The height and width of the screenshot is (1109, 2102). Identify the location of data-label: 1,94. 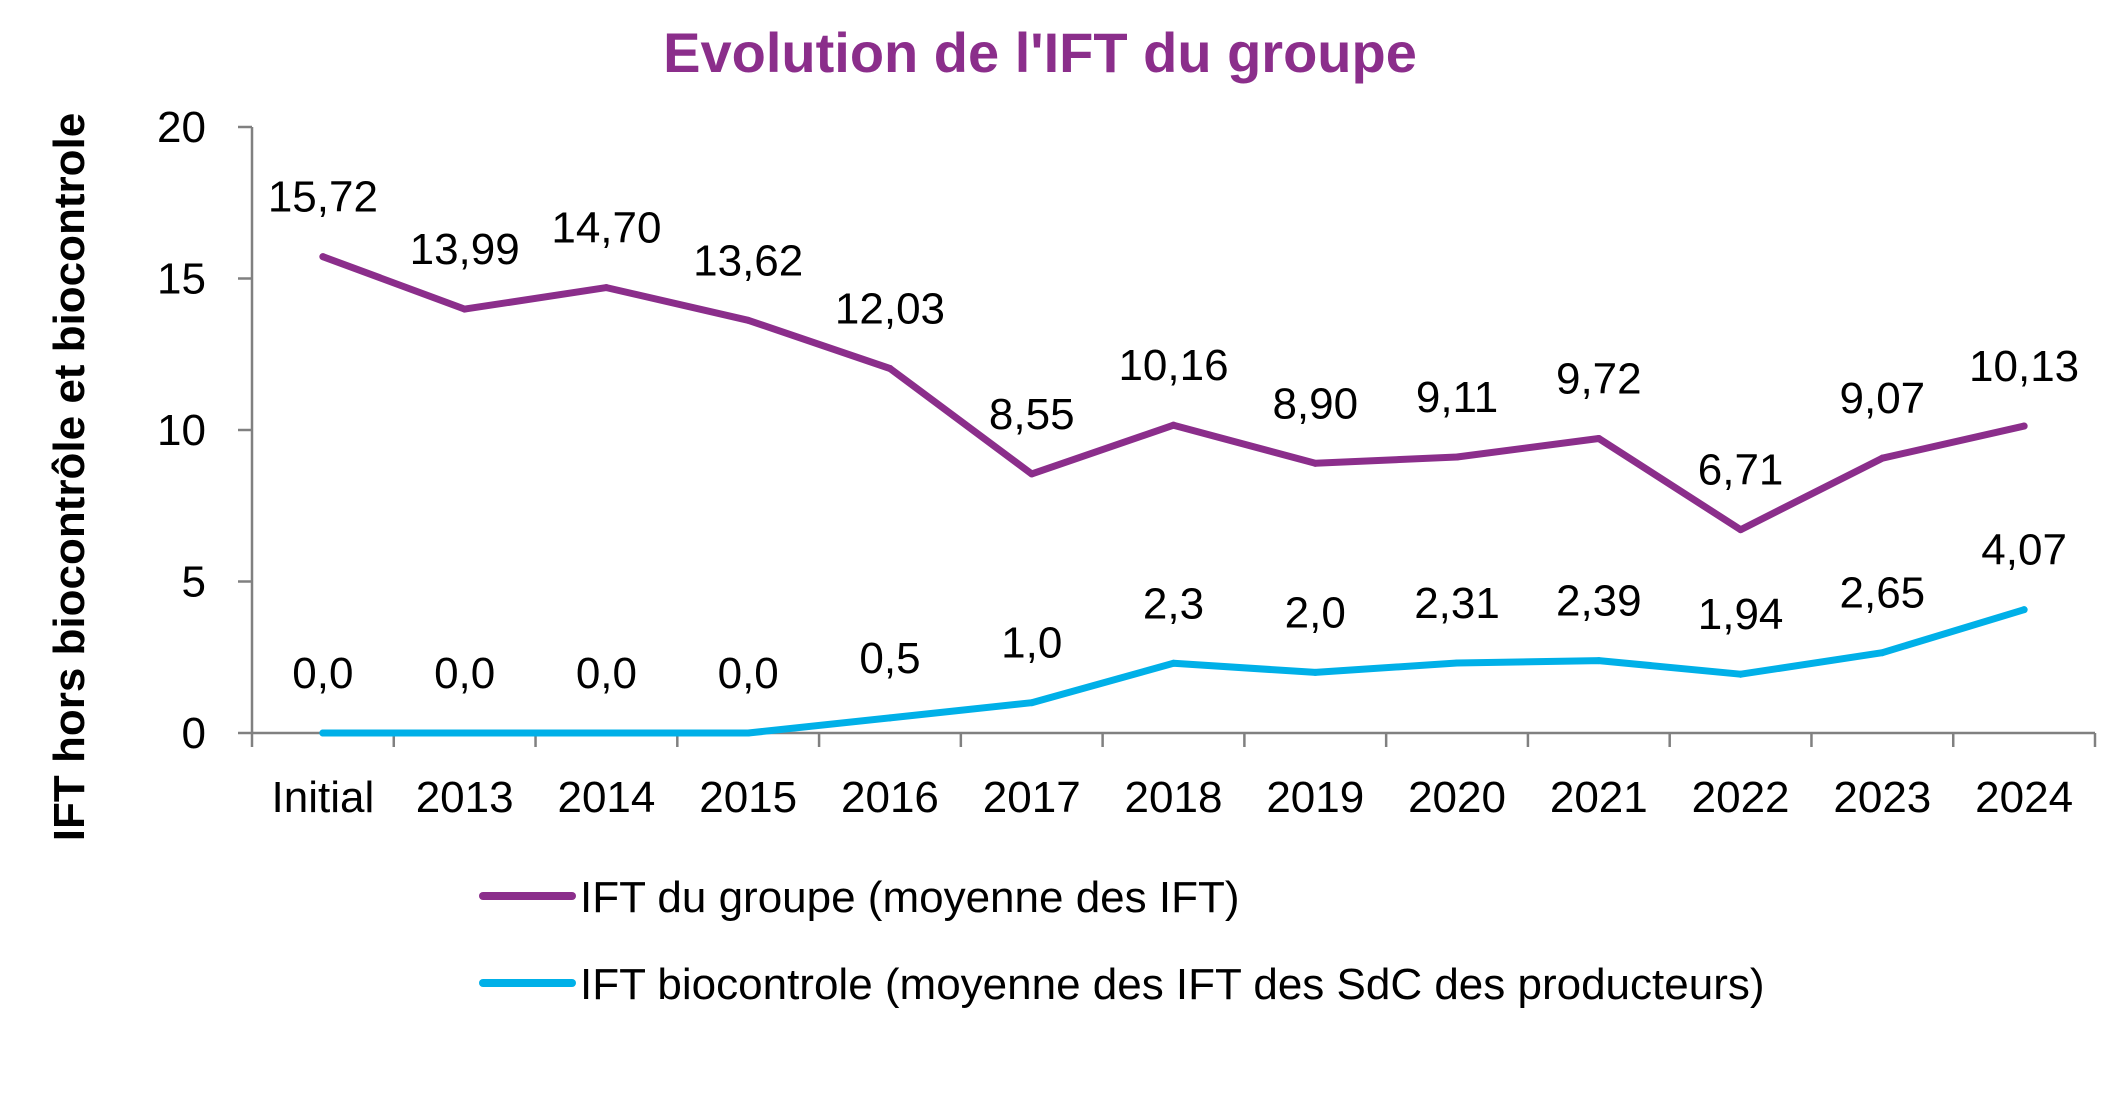
(1741, 614).